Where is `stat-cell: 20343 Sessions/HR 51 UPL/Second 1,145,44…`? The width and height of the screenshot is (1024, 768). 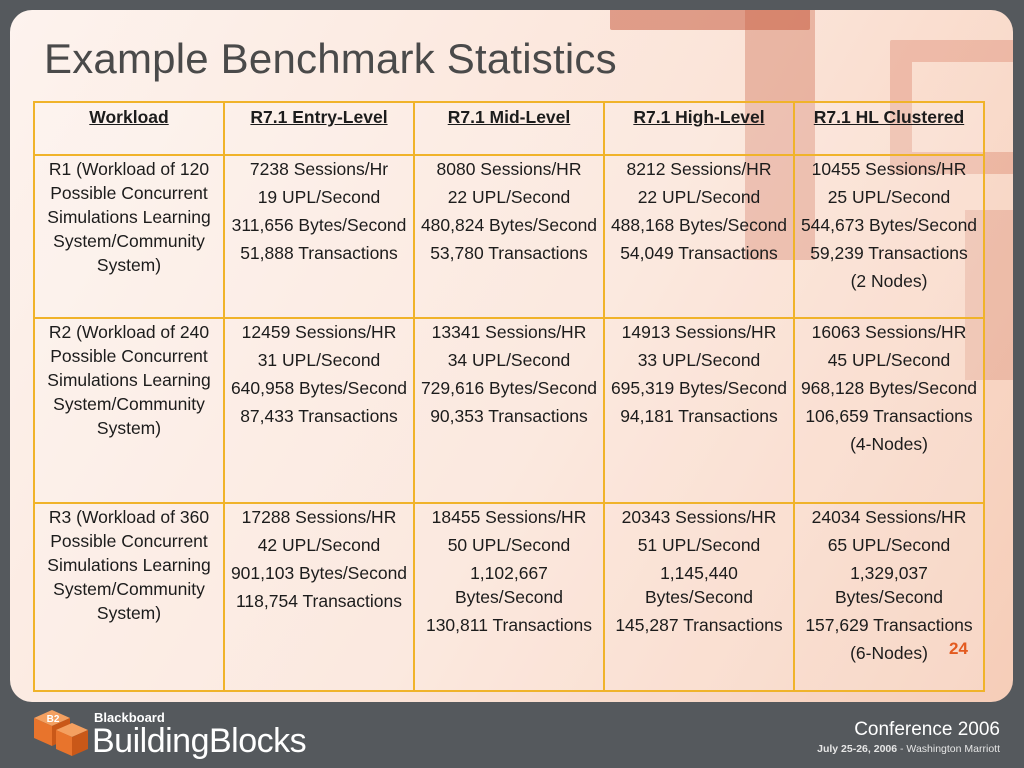 stat-cell: 20343 Sessions/HR 51 UPL/Second 1,145,44… is located at coordinates (699, 597).